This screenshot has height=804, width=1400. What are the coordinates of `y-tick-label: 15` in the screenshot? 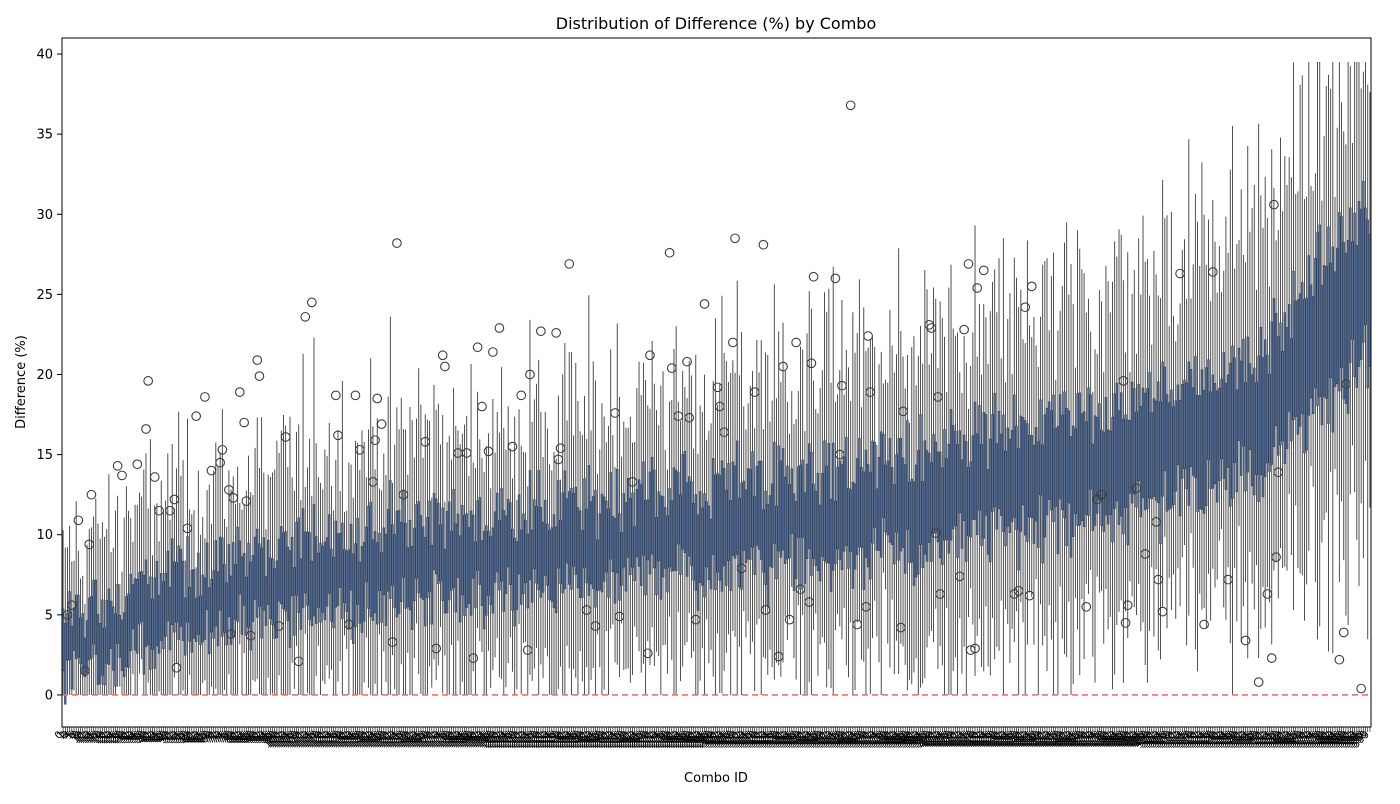 It's located at (44, 455).